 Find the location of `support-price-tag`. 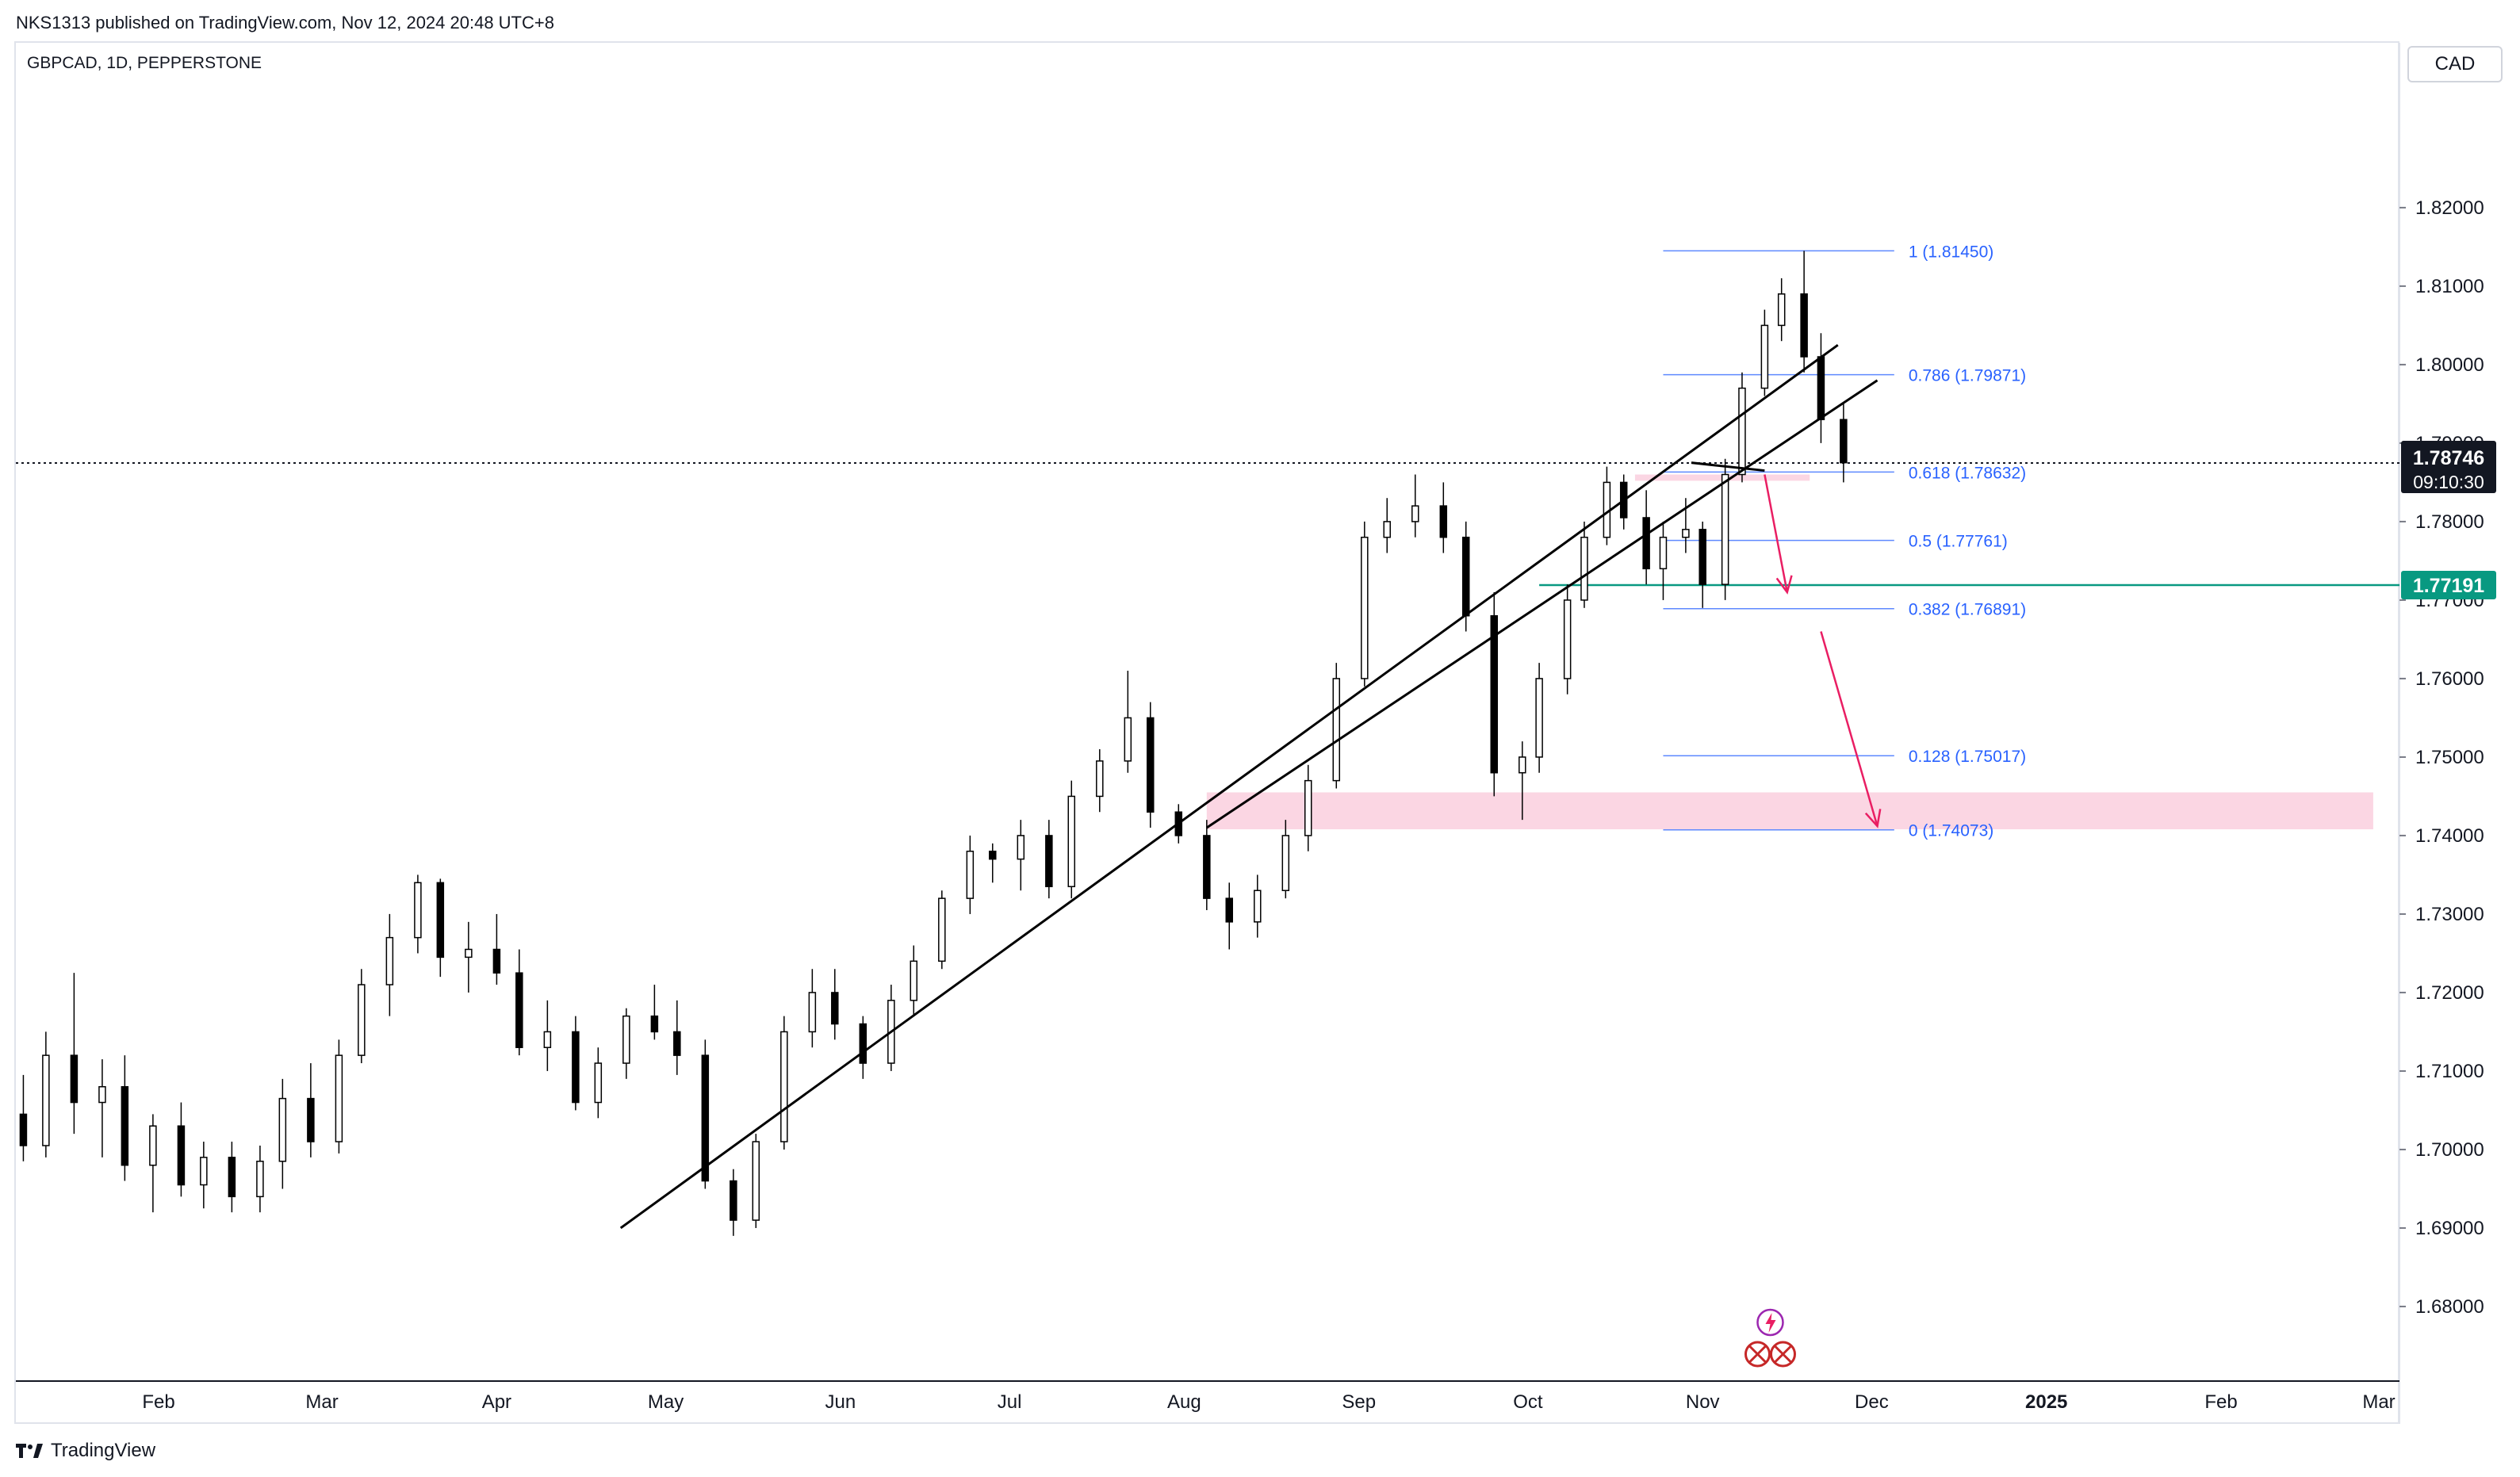

support-price-tag is located at coordinates (2448, 585).